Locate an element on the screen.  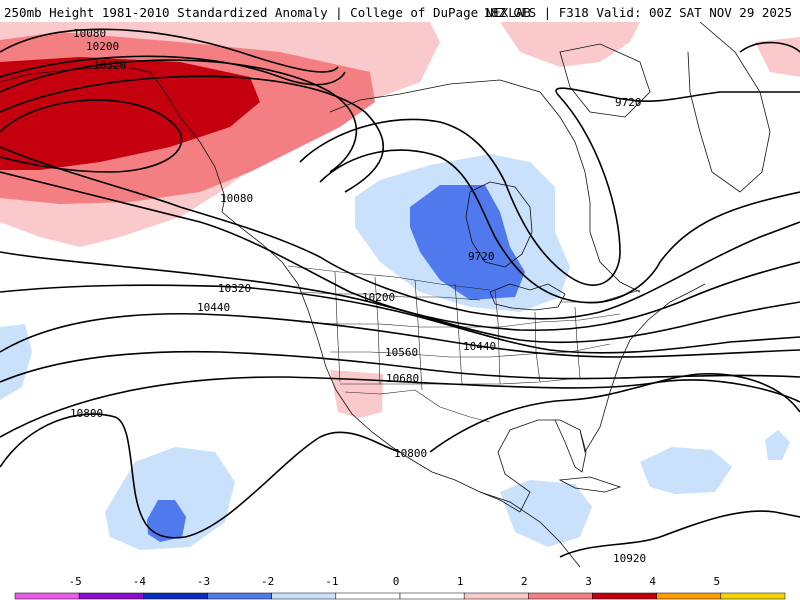
contour-10320-mid is located at coordinates (400, 319).